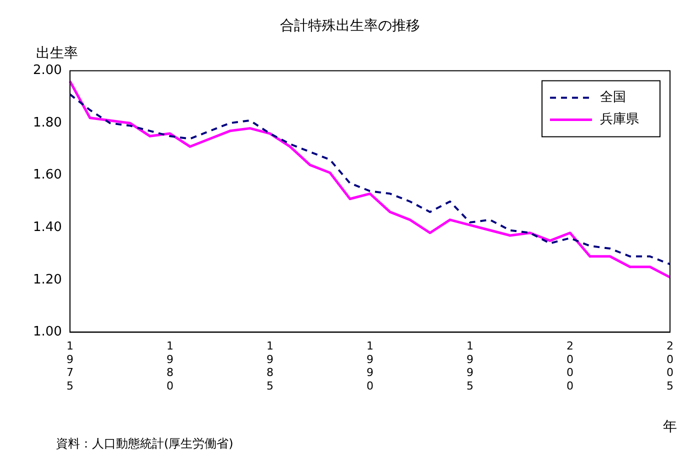 The height and width of the screenshot is (452, 684). What do you see at coordinates (70, 366) in the screenshot?
I see `x-tick-label: 1975` at bounding box center [70, 366].